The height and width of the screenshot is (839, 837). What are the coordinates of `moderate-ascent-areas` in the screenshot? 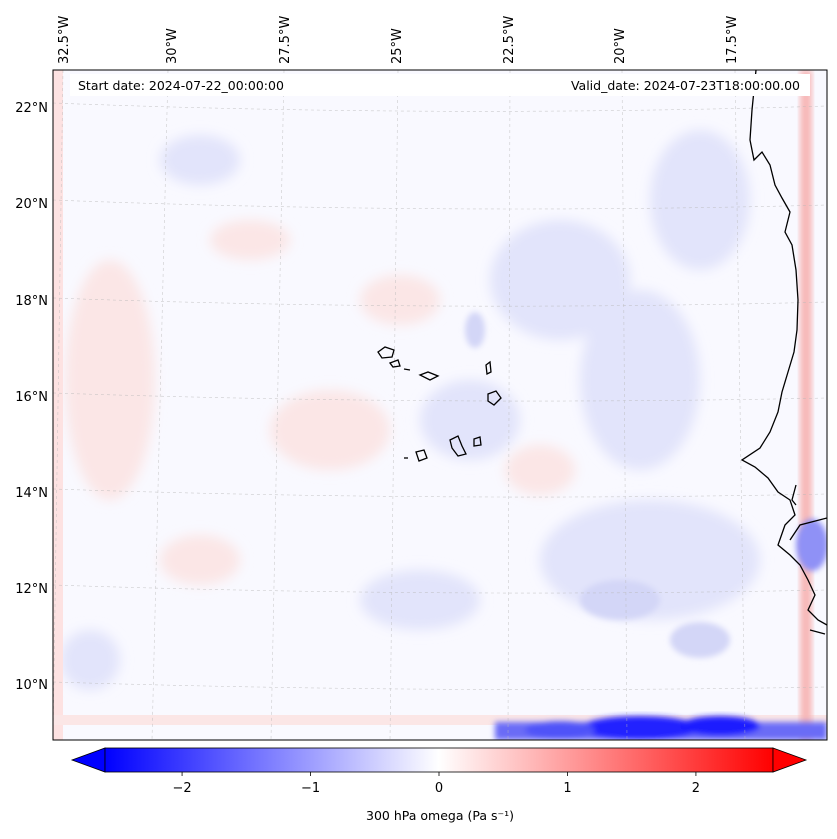 It's located at (597, 485).